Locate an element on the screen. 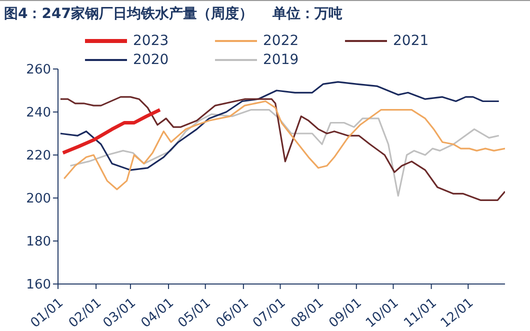 This screenshot has width=530, height=331. line-series is located at coordinates (111, 131).